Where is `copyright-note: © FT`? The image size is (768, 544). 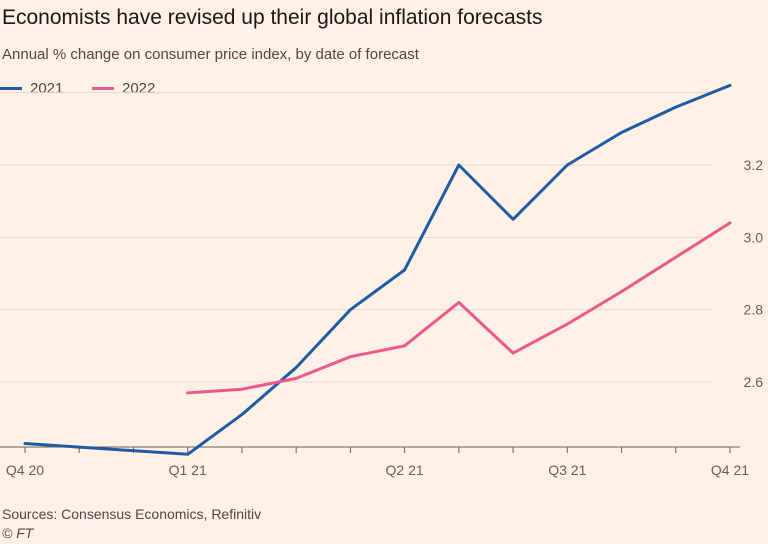 copyright-note: © FT is located at coordinates (18, 533).